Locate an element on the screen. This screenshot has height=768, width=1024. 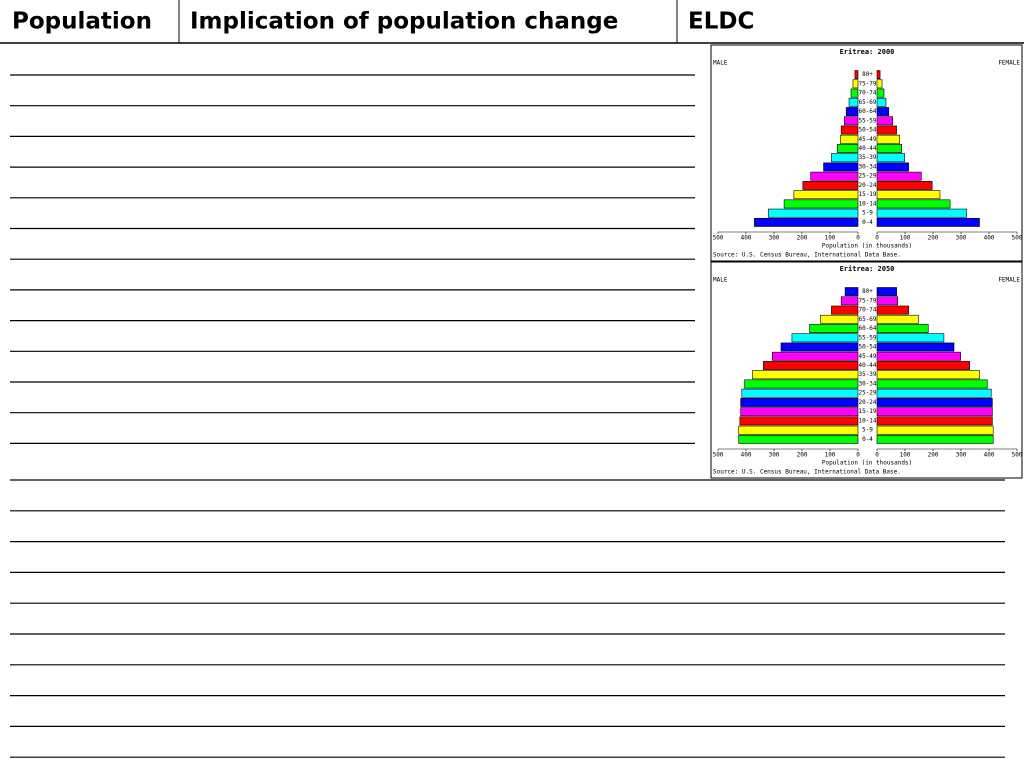
chart-title: Eritrea: 2000 is located at coordinates (867, 52).